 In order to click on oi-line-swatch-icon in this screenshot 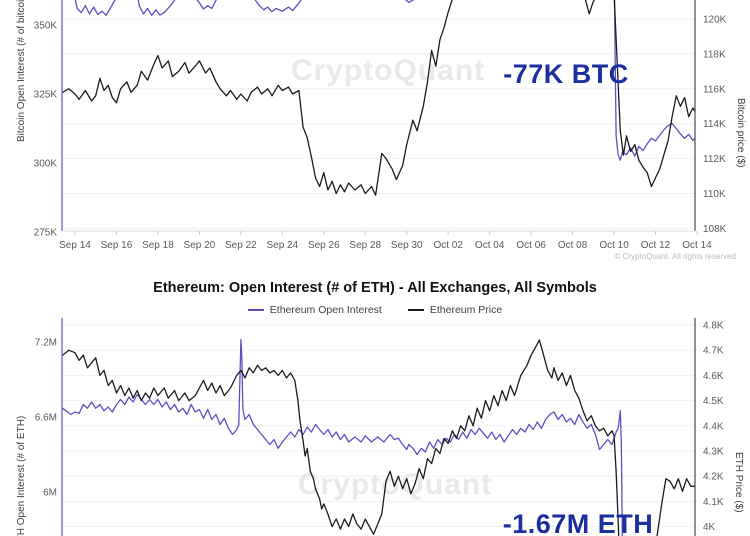, I will do `click(255, 310)`.